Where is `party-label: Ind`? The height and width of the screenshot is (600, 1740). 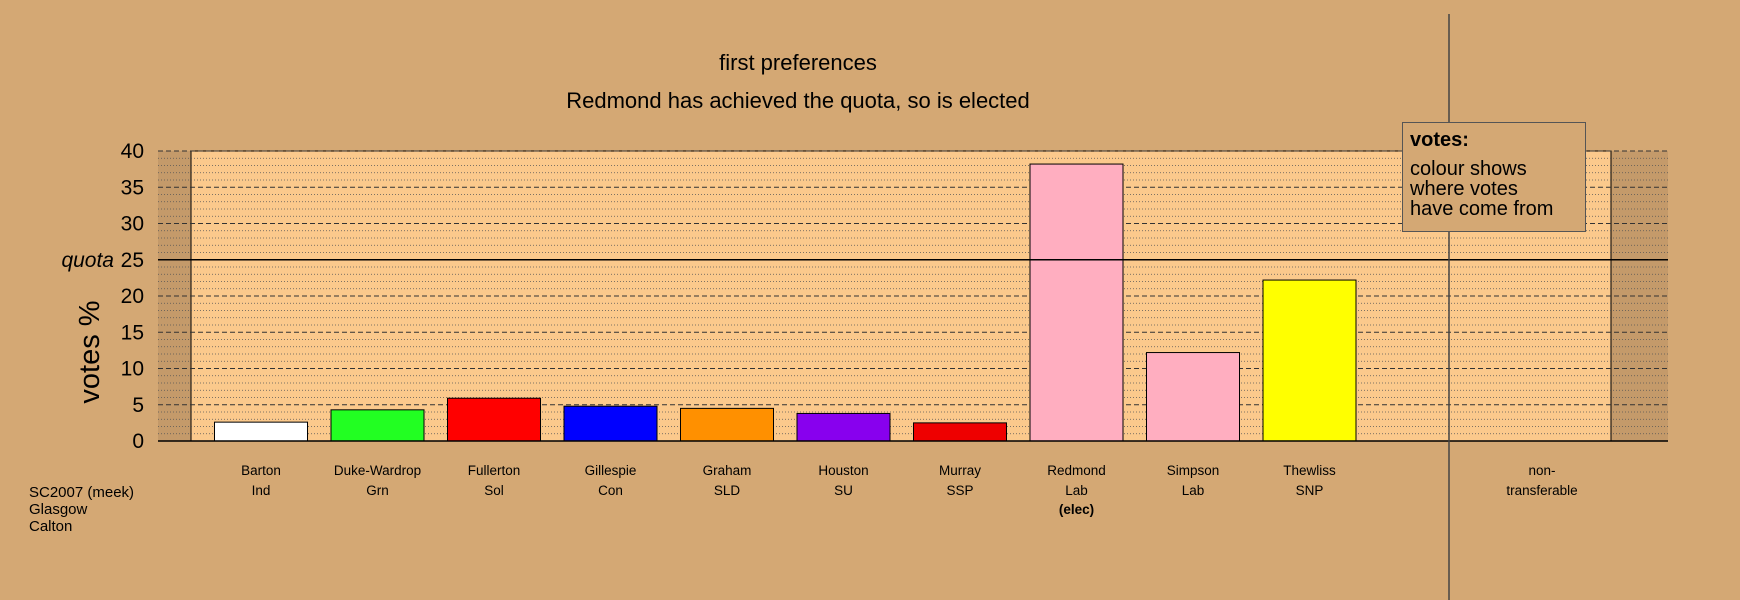 party-label: Ind is located at coordinates (261, 490).